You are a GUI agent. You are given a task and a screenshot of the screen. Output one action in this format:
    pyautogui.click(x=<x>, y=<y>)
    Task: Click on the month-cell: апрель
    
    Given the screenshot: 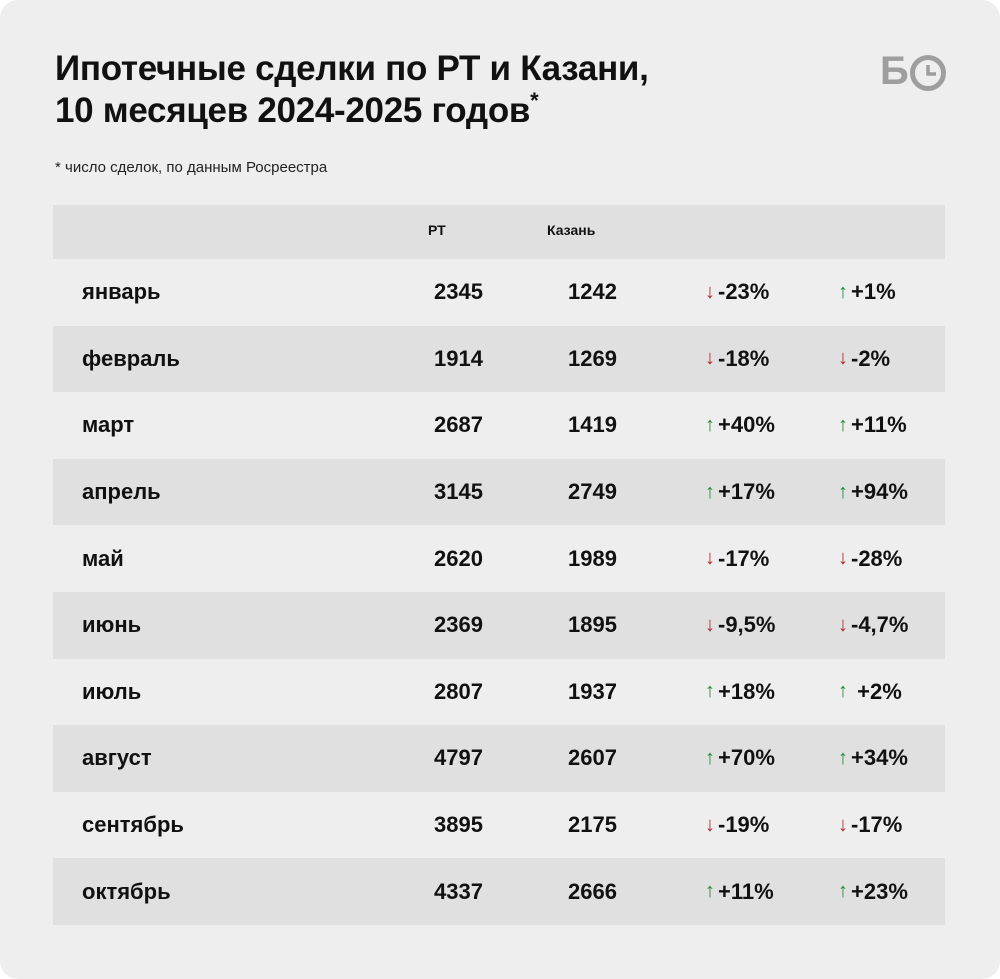 What is the action you would take?
    pyautogui.click(x=121, y=492)
    